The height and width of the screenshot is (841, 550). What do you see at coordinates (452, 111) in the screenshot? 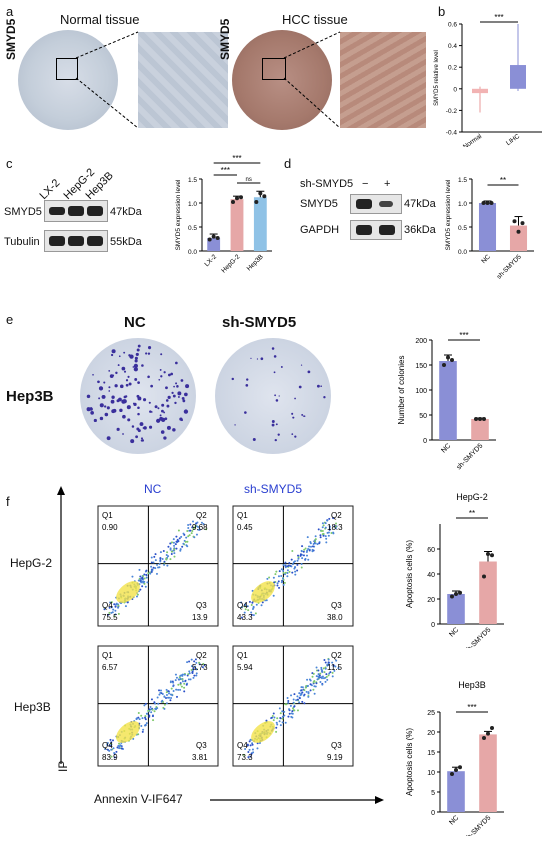
I see `y-tick-label: -0.2` at bounding box center [452, 111].